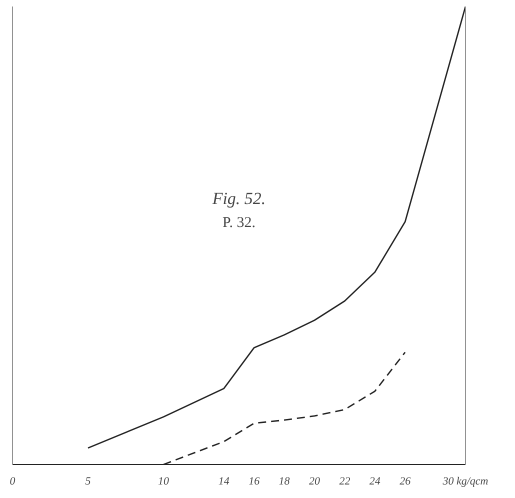 The height and width of the screenshot is (498, 515). What do you see at coordinates (164, 482) in the screenshot?
I see `x-tick-label: 10` at bounding box center [164, 482].